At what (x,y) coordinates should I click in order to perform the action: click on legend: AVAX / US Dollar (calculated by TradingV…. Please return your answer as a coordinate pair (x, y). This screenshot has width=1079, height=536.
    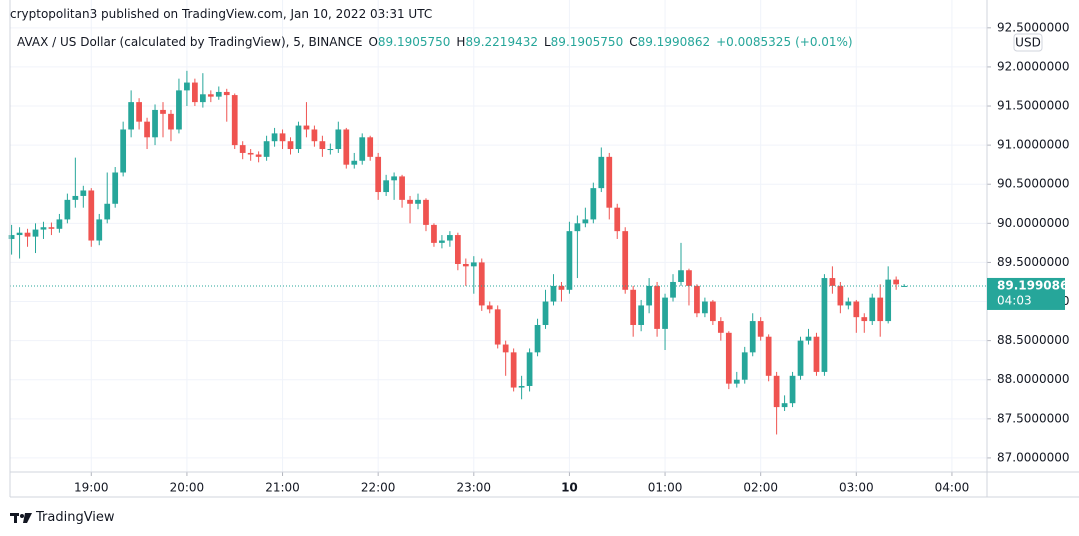
    Looking at the image, I should click on (438, 42).